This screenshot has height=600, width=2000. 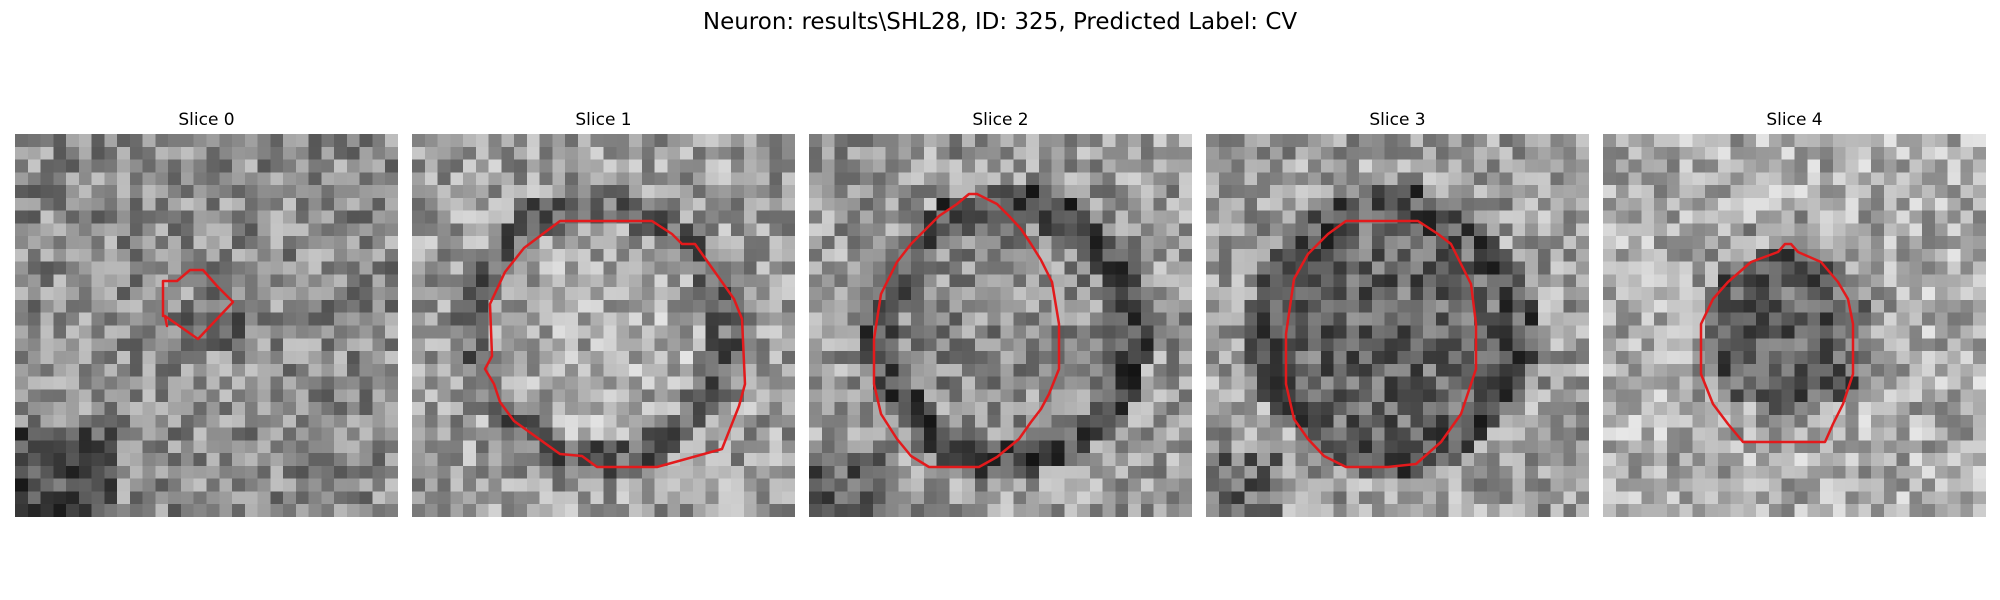 I want to click on slice-0-panel, so click(x=206, y=325).